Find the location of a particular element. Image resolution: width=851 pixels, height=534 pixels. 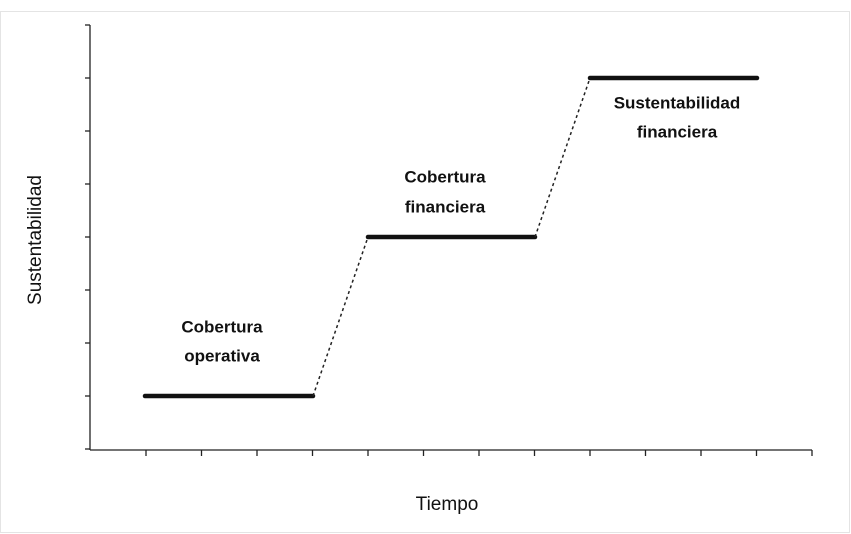

stage-label: Sustentabilidad is located at coordinates (677, 102).